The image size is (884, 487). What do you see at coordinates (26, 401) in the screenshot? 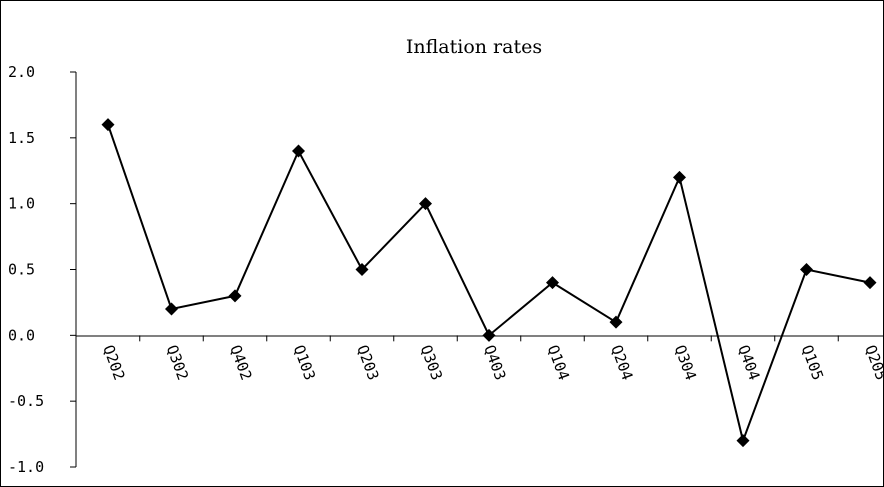
I see `y-tick-label: -0.5` at bounding box center [26, 401].